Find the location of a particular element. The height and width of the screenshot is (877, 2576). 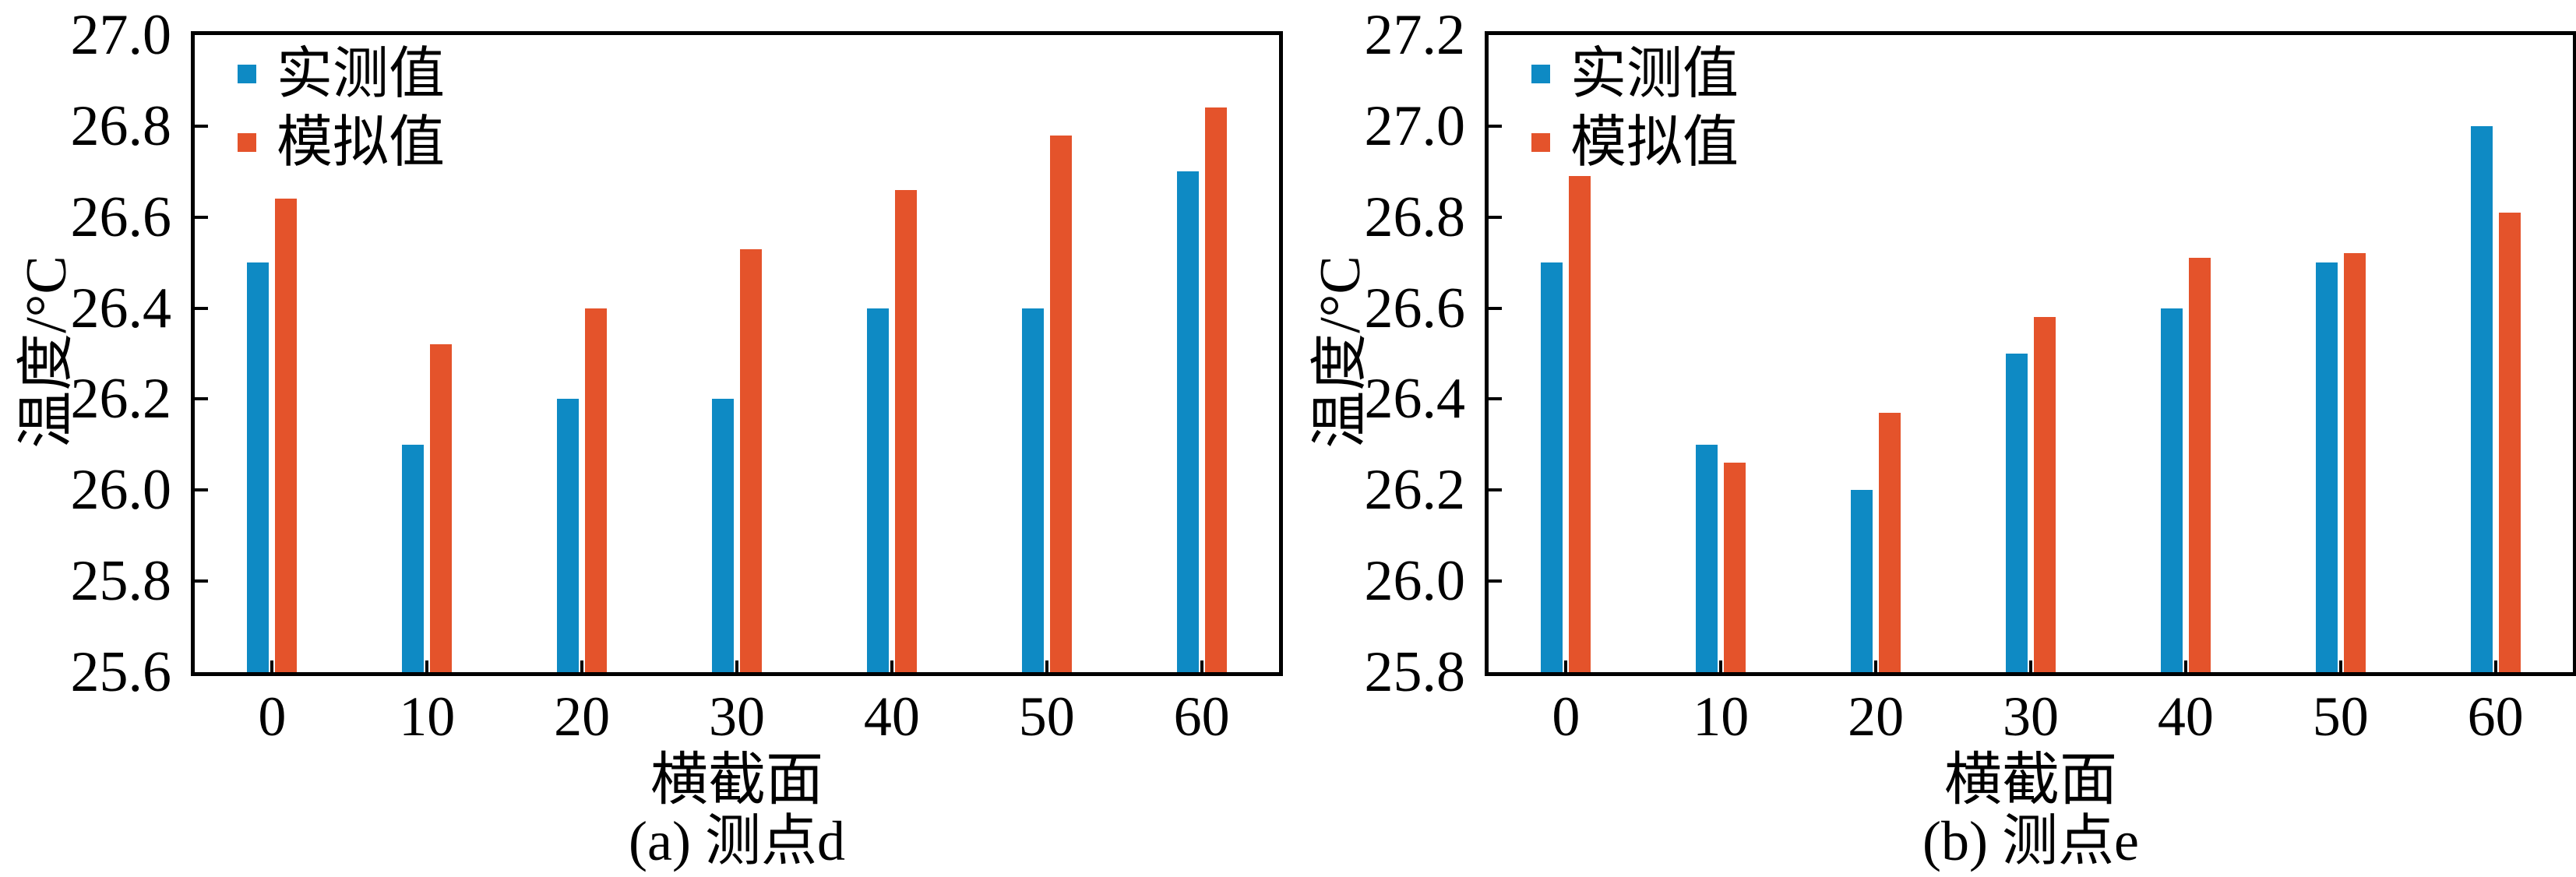

y-tick-label: 27.2 is located at coordinates (1415, 35).